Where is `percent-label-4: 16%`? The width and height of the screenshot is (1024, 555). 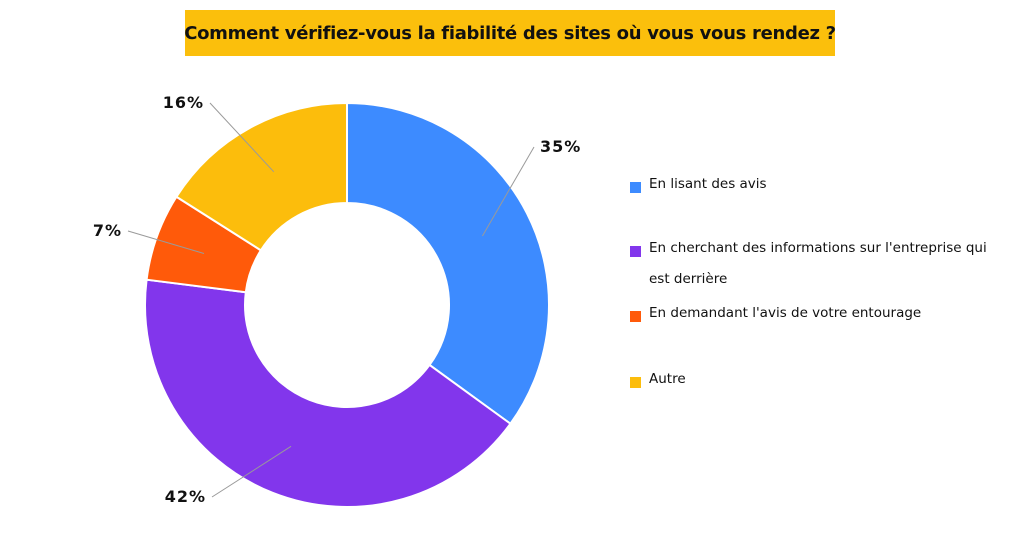 percent-label-4: 16% is located at coordinates (183, 102).